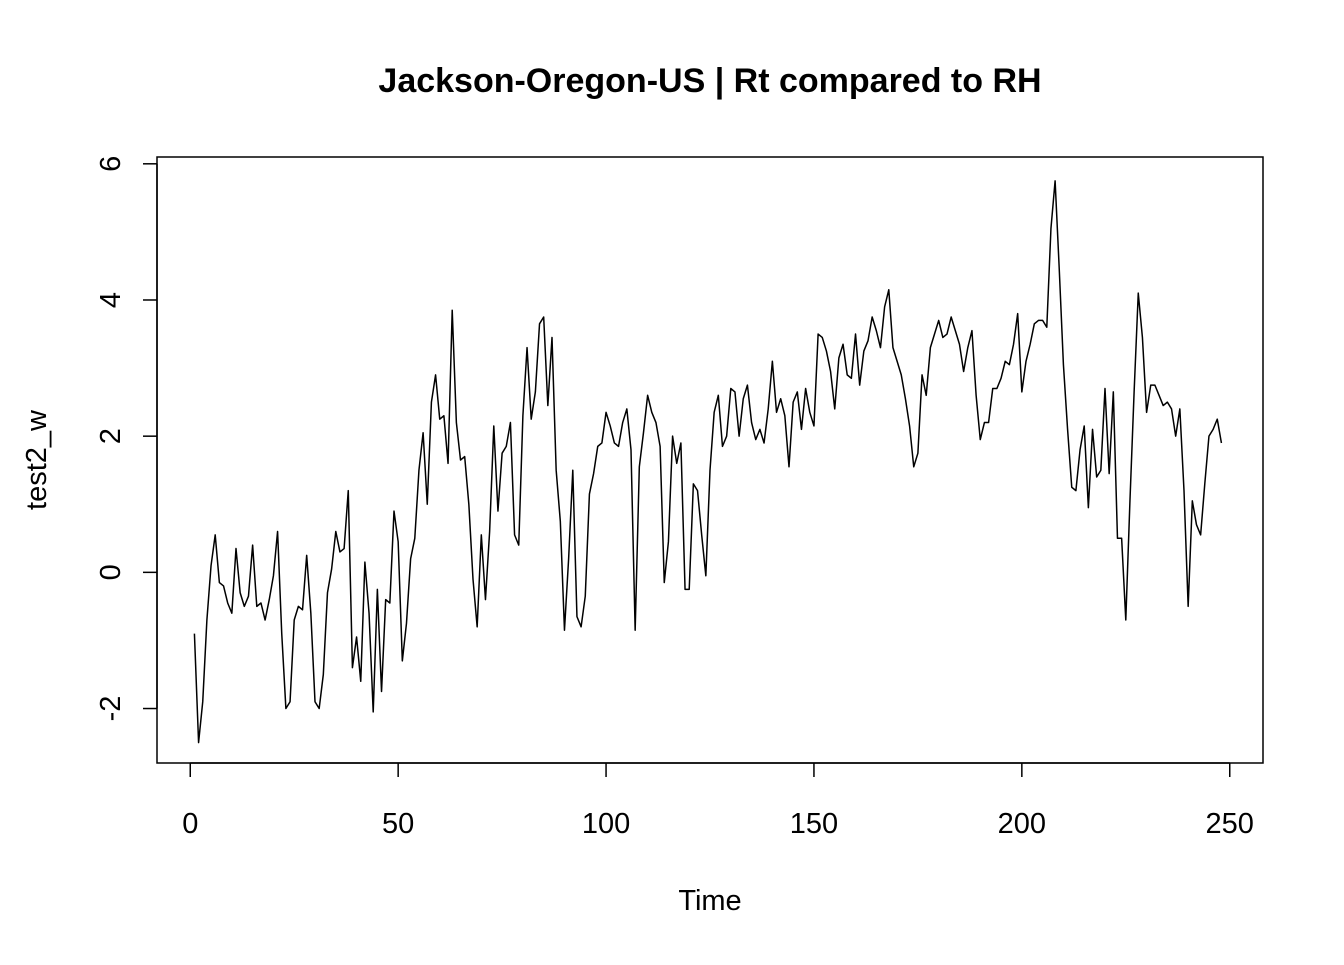 Image resolution: width=1344 pixels, height=965 pixels. I want to click on chart-title: Jackson-Oregon-US | Rt compared to RH, so click(709, 81).